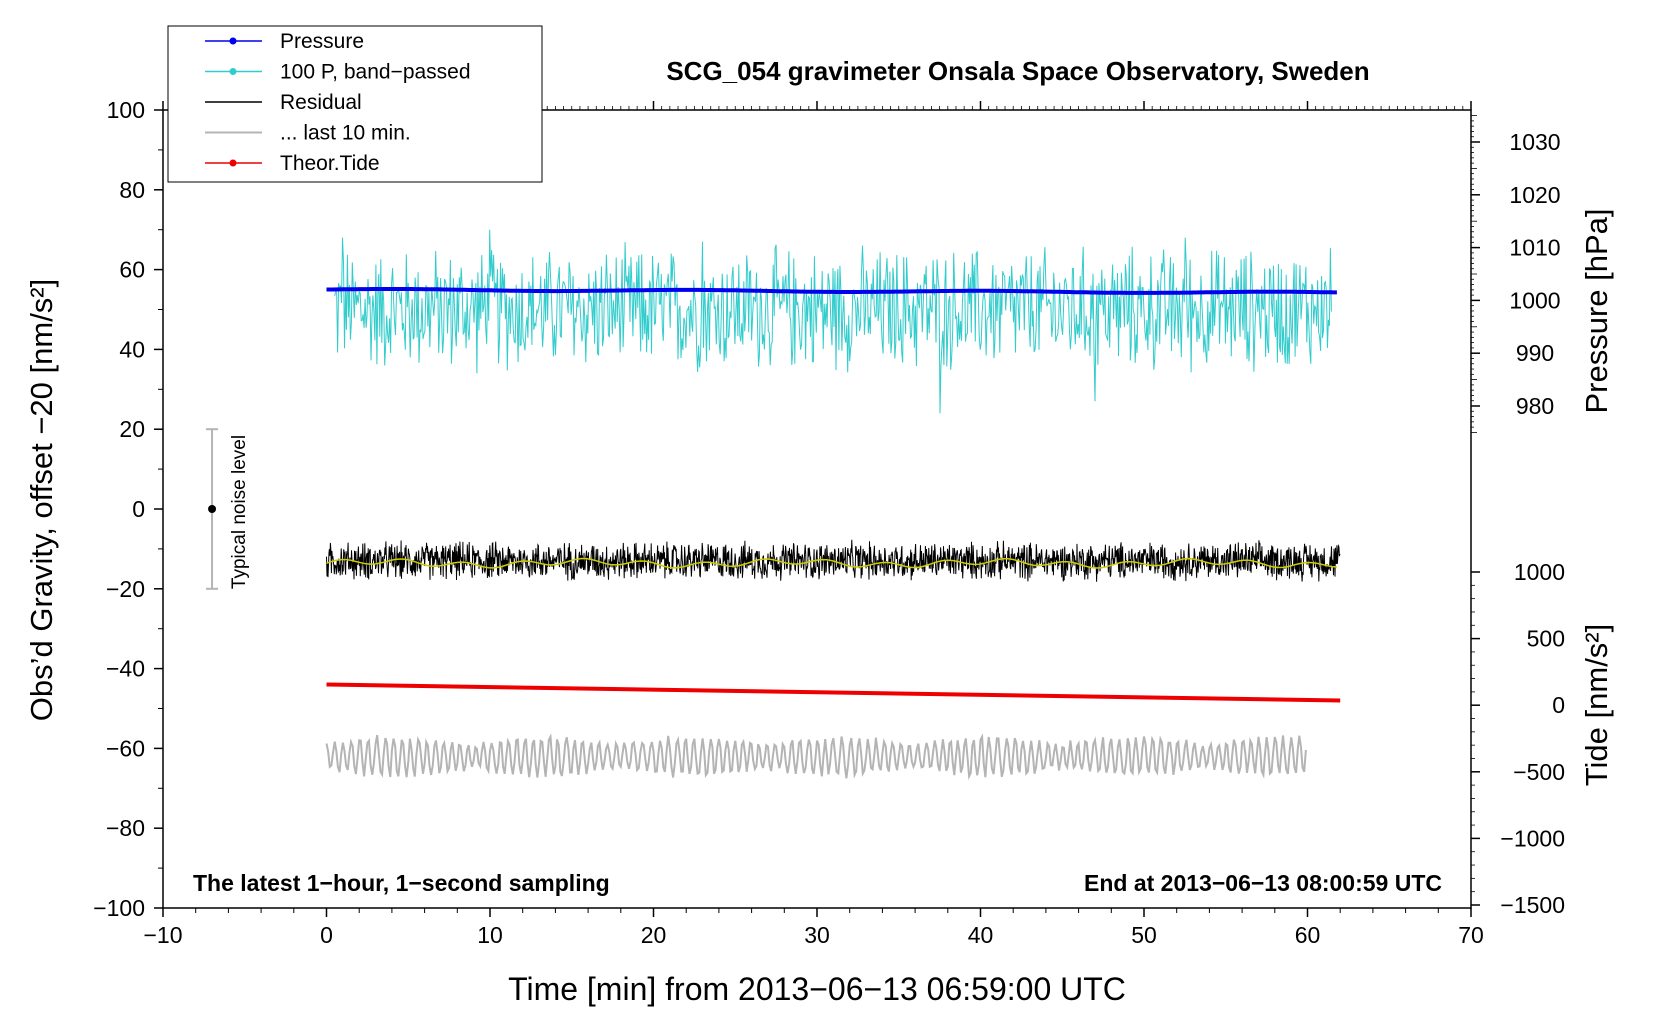  Describe the element at coordinates (1534, 300) in the screenshot. I see `pressure-tick-label: 1000` at that location.